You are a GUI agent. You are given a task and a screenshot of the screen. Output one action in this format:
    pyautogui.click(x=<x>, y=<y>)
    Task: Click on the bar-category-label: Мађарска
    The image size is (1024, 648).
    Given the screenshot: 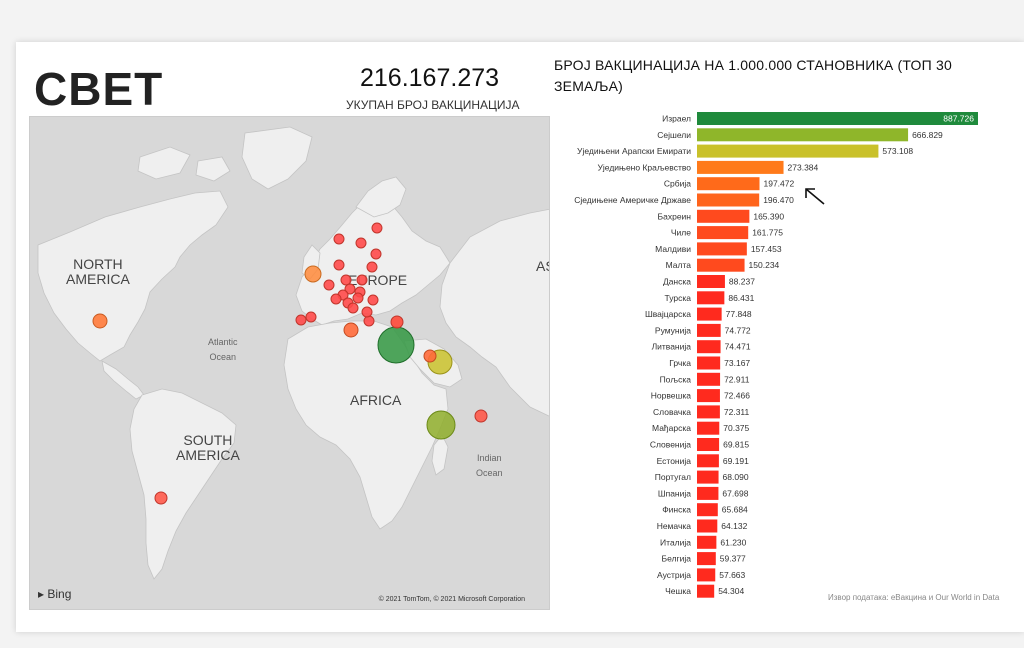 What is the action you would take?
    pyautogui.click(x=671, y=428)
    